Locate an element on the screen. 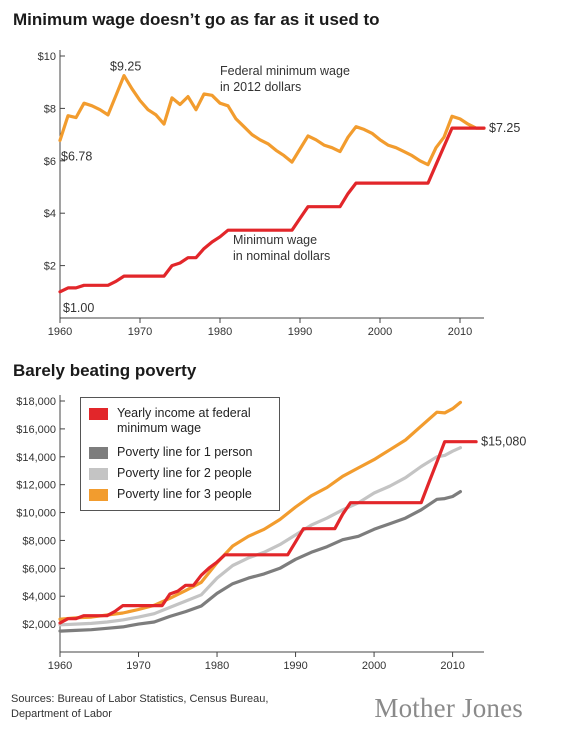 The height and width of the screenshot is (737, 575). chart1-x-tick-label: 1960 is located at coordinates (60, 332).